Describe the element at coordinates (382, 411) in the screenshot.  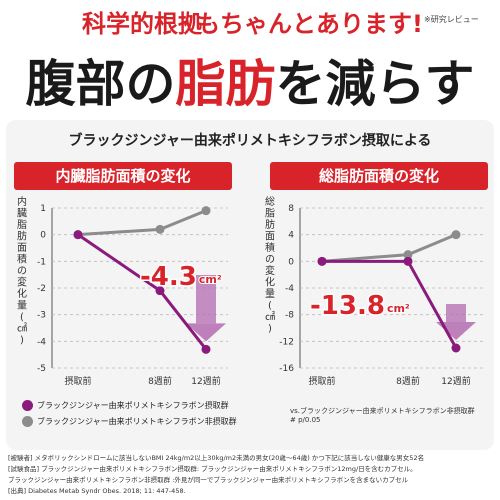
I see `legend-vs-note: vs.ブラックジンジャー由来ポリメトキシフラボン非摂取群` at that location.